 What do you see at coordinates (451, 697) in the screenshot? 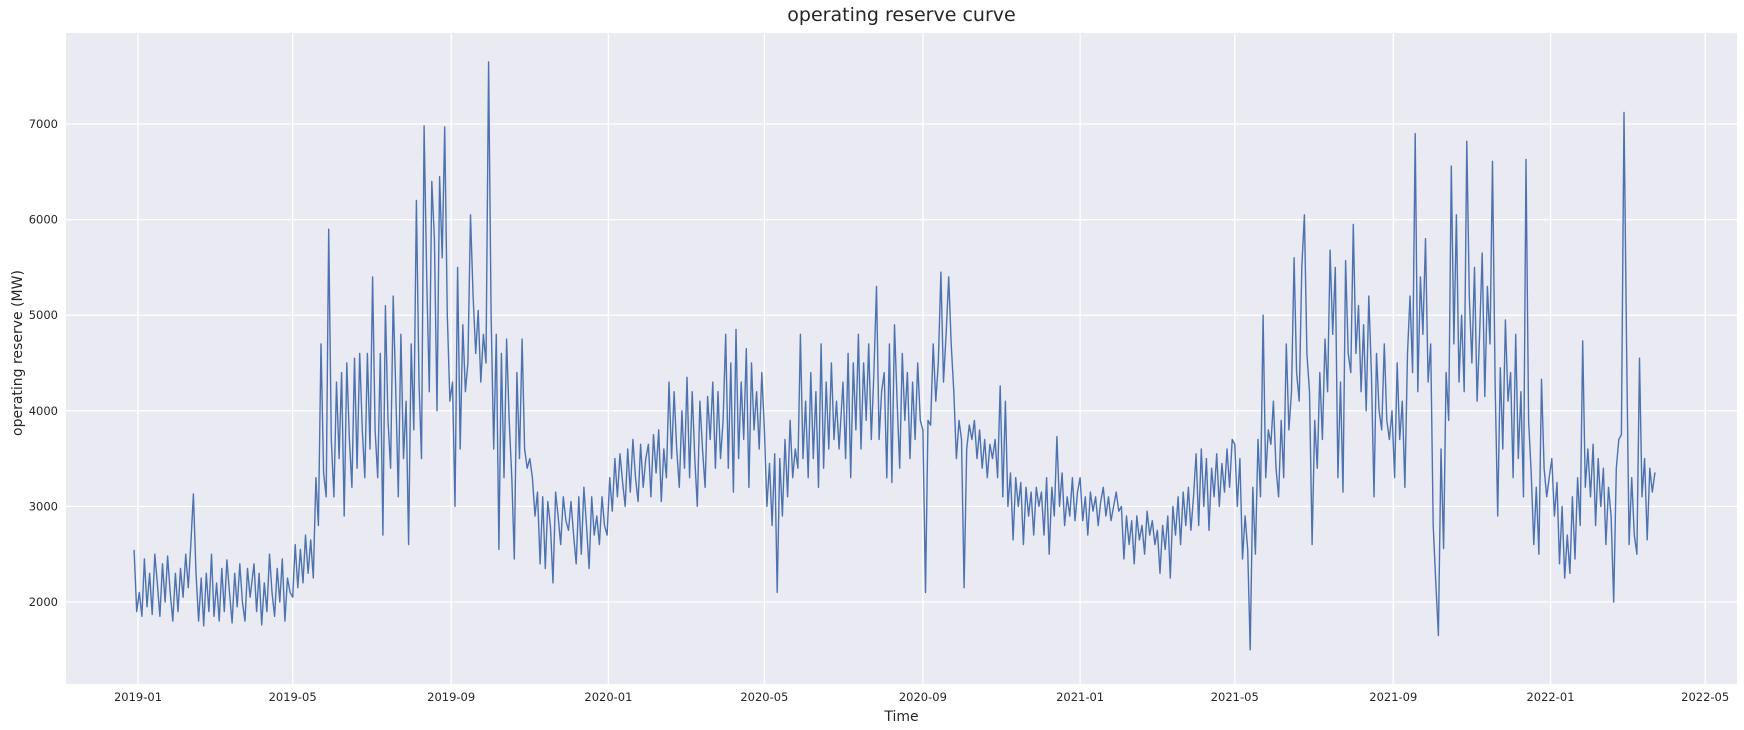
I see `x-tick-label: 2019-09` at bounding box center [451, 697].